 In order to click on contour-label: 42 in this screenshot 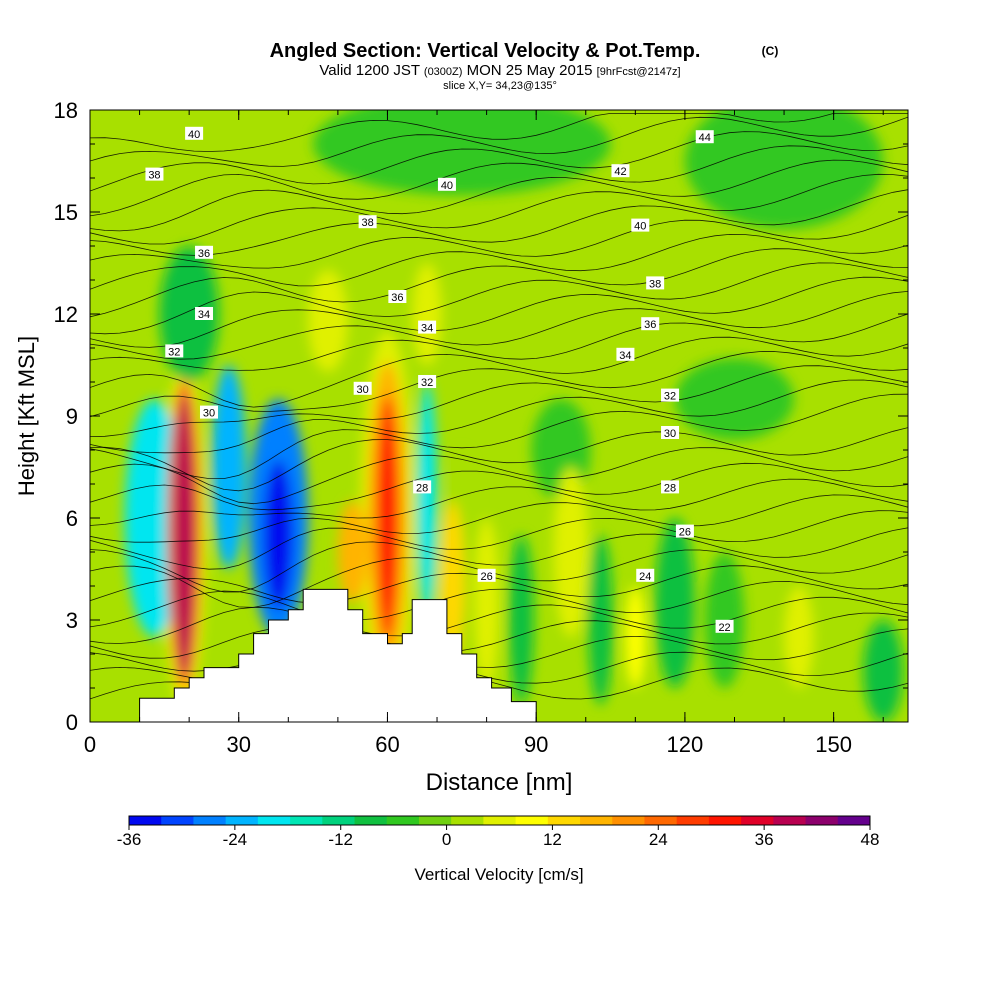, I will do `click(620, 171)`.